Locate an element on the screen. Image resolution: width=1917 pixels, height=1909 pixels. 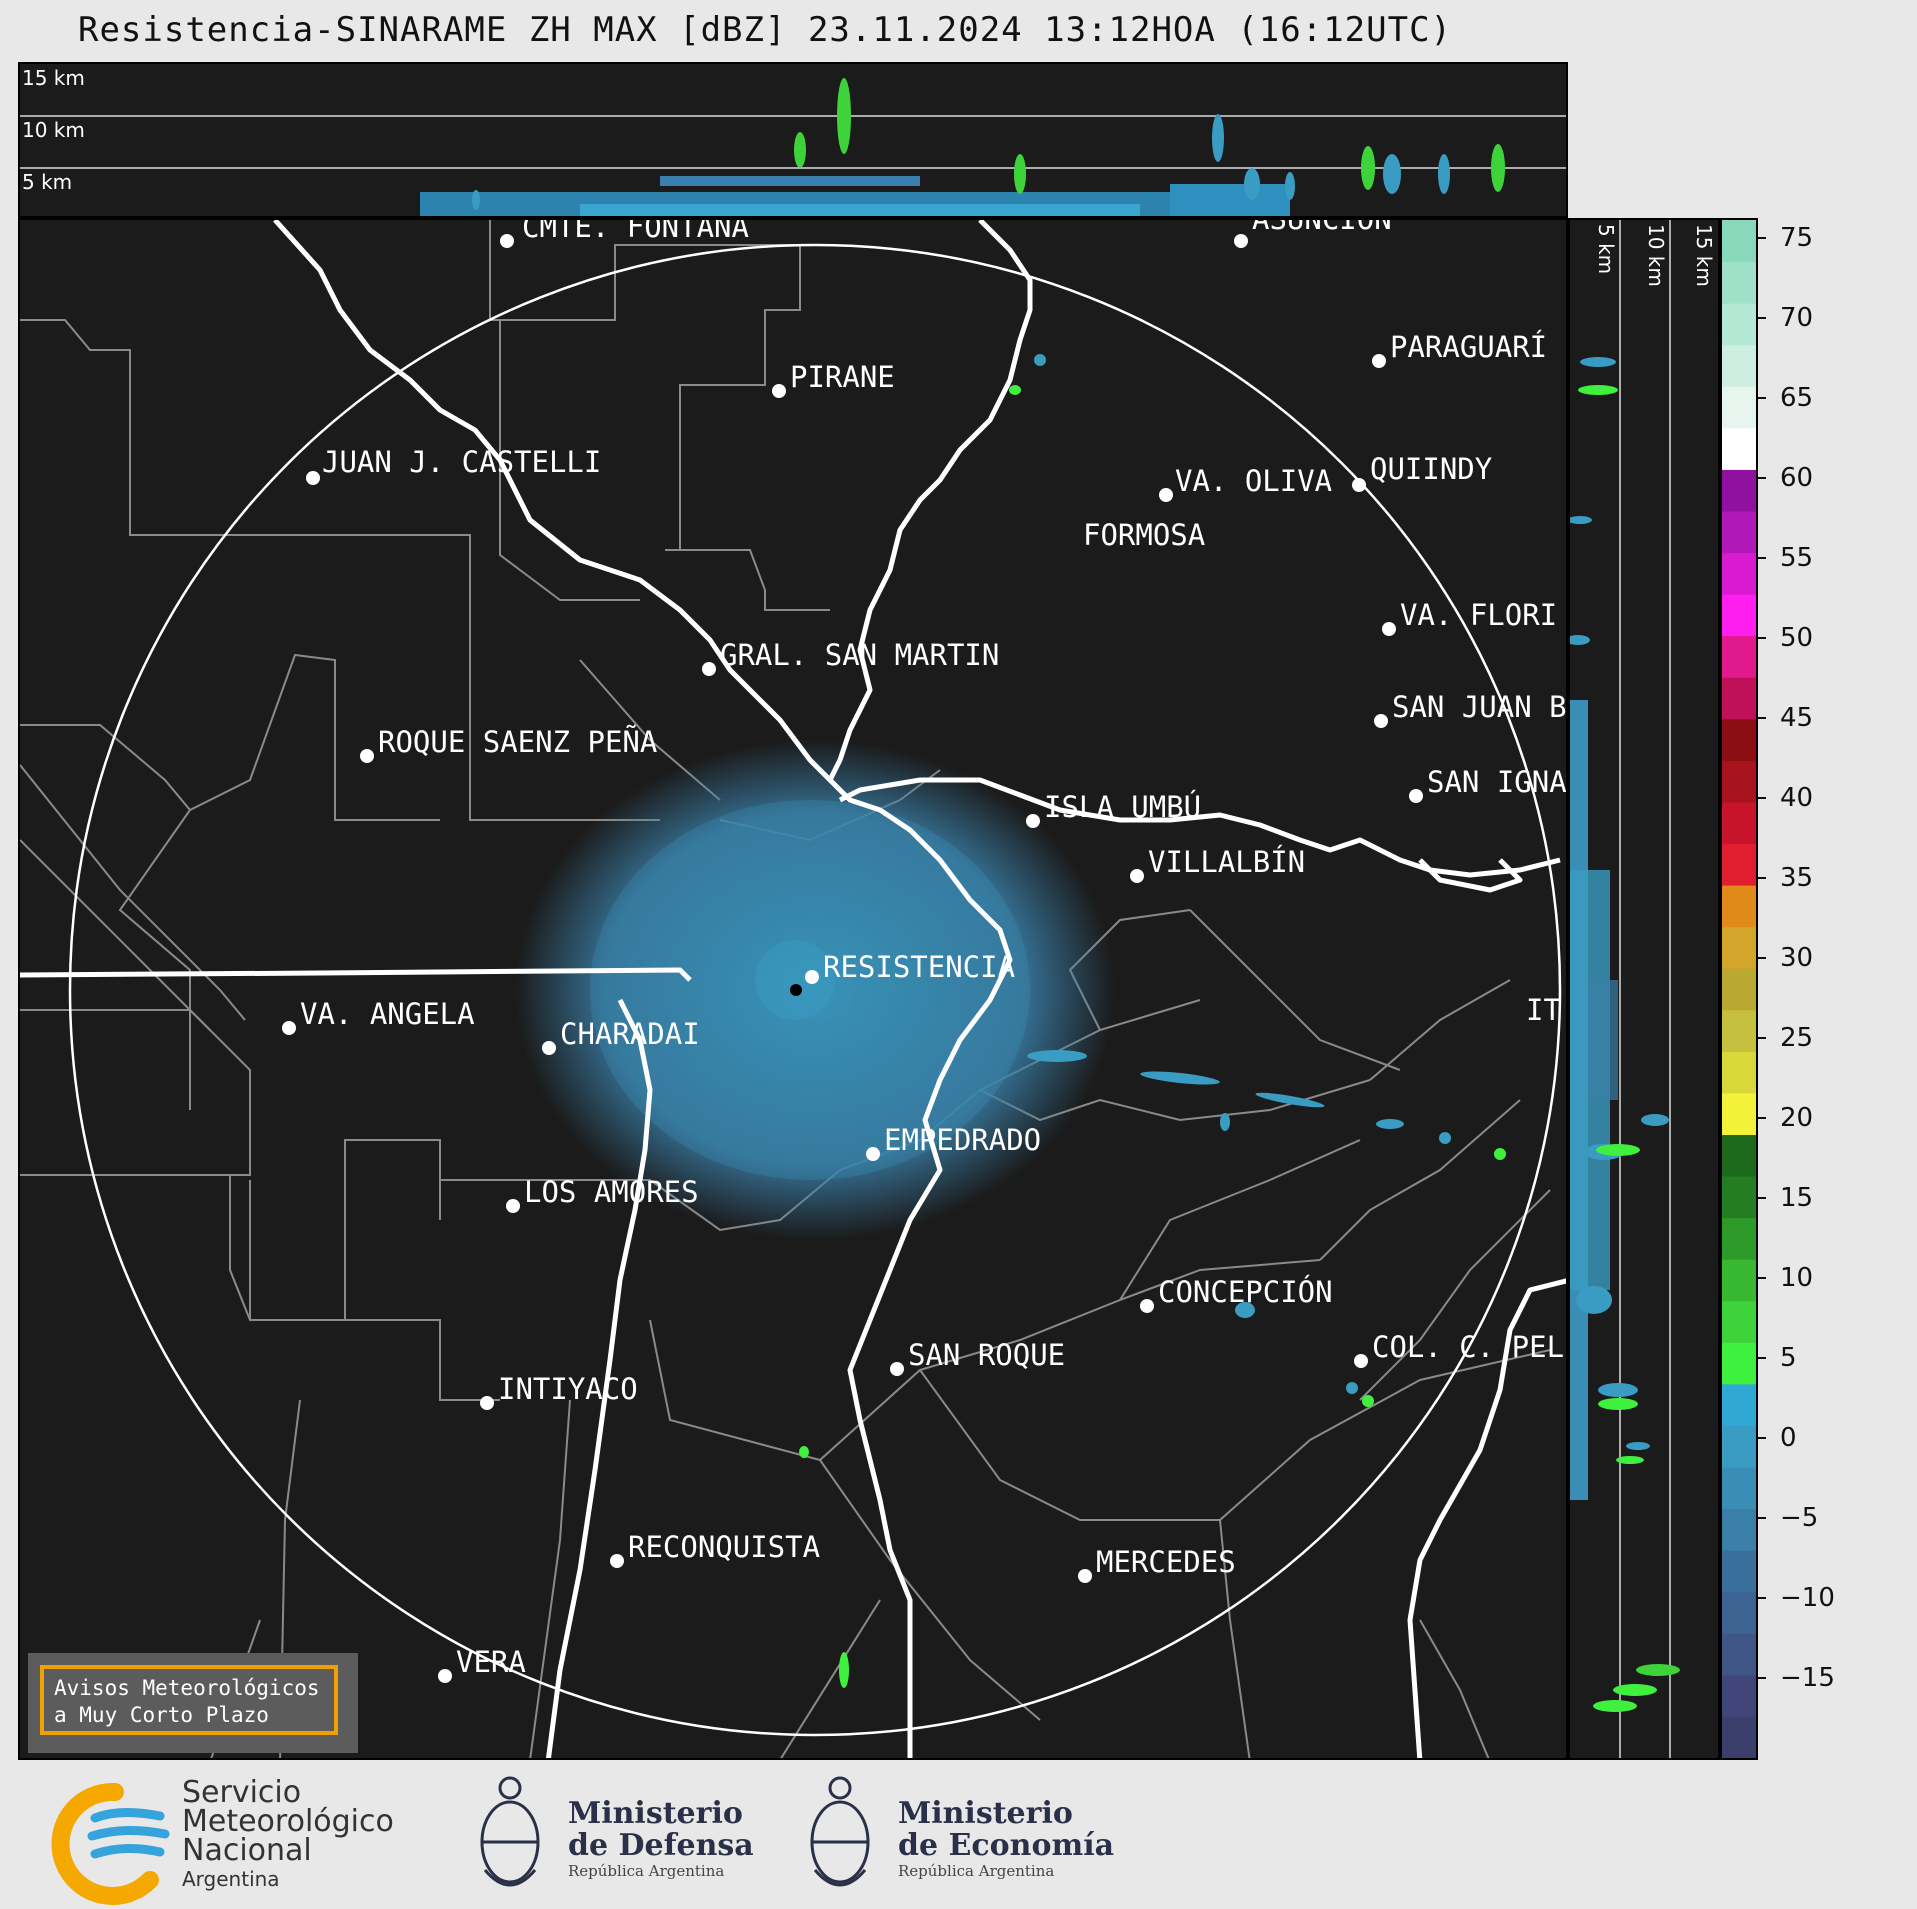
colorbar-tick: 0 is located at coordinates (1777, 1438).